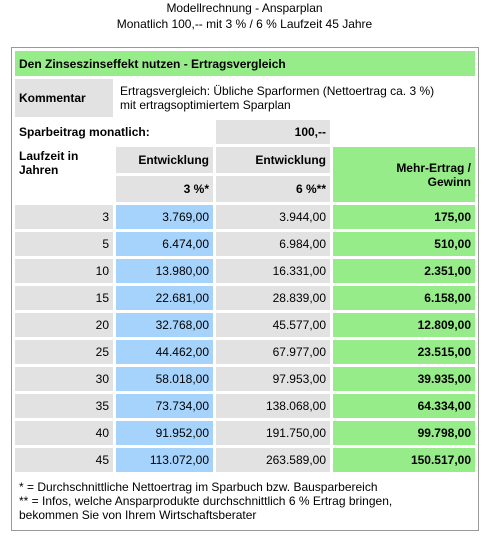  I want to click on cell: 10, so click(64, 271).